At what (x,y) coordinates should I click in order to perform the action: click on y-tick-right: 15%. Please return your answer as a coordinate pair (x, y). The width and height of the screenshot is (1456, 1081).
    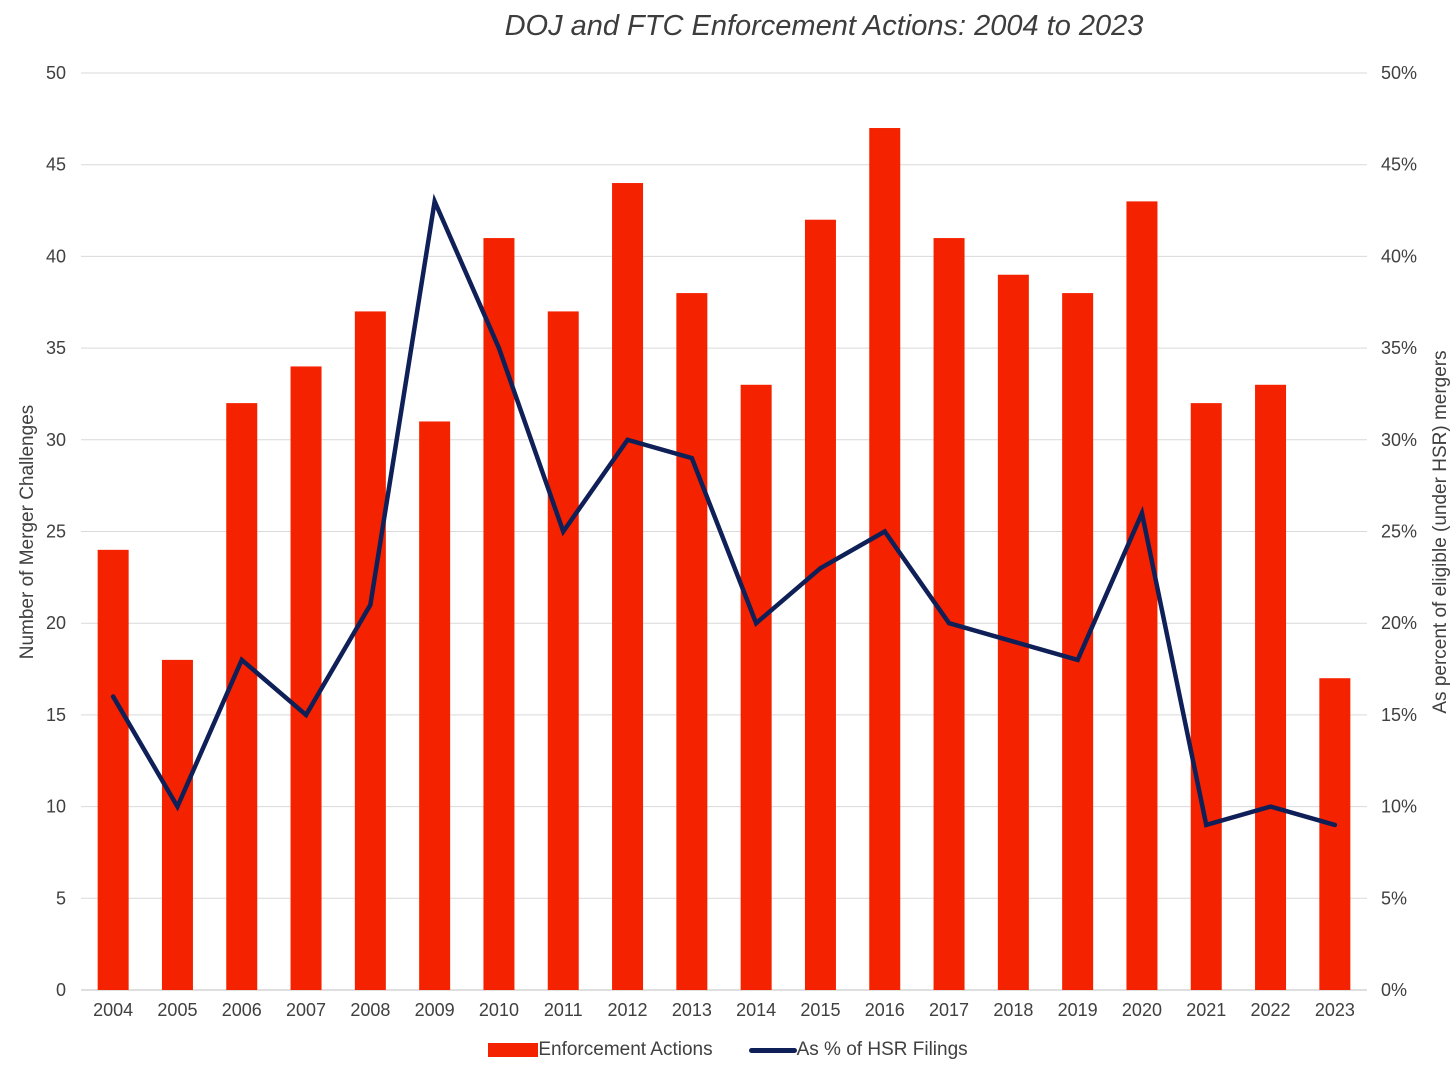
    Looking at the image, I should click on (1399, 715).